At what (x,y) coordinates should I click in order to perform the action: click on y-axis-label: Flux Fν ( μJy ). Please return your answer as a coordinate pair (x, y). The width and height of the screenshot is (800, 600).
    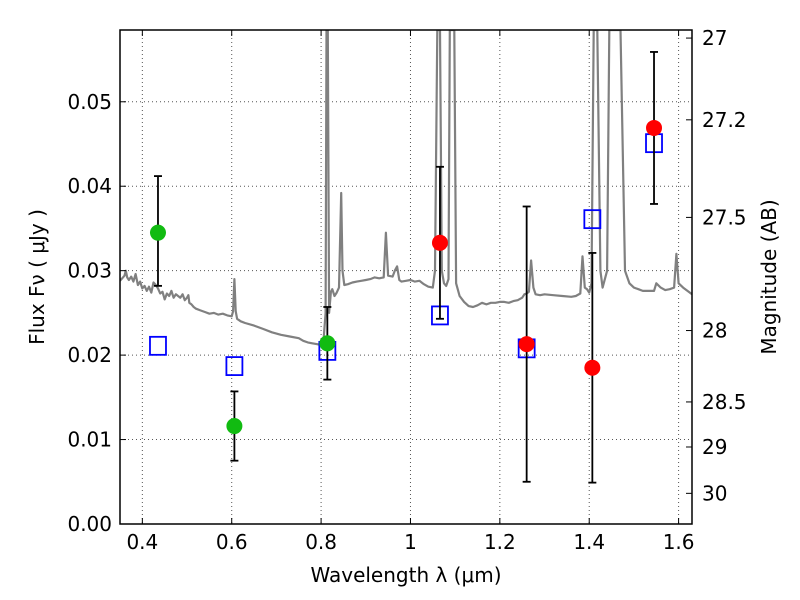
    Looking at the image, I should click on (37, 277).